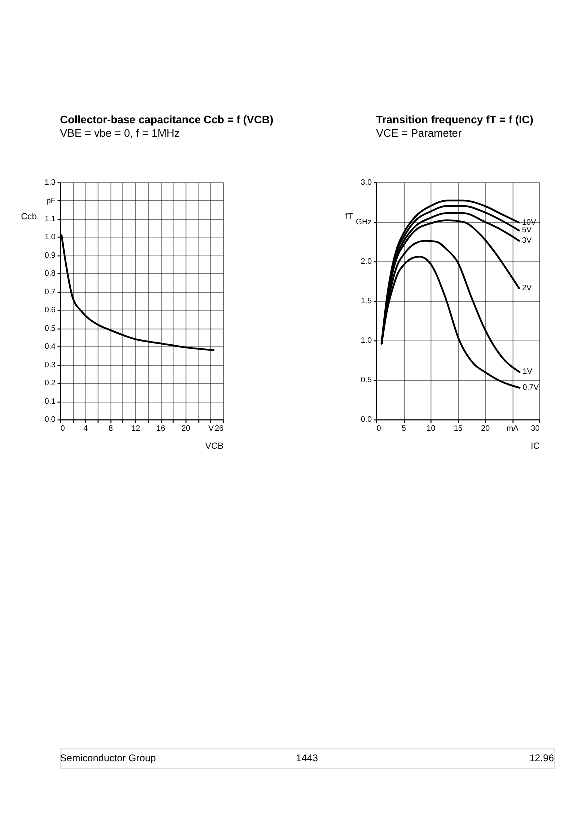 This screenshot has height=828, width=575. Describe the element at coordinates (50, 183) in the screenshot. I see `y-tick-label: 1.3` at that location.